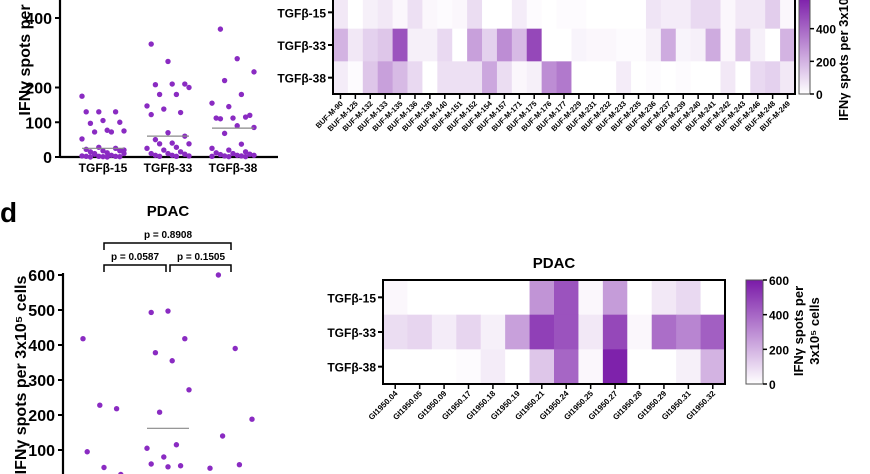 This screenshot has width=870, height=474. What do you see at coordinates (233, 168) in the screenshot?
I see `category-label: TGFβ-38` at bounding box center [233, 168].